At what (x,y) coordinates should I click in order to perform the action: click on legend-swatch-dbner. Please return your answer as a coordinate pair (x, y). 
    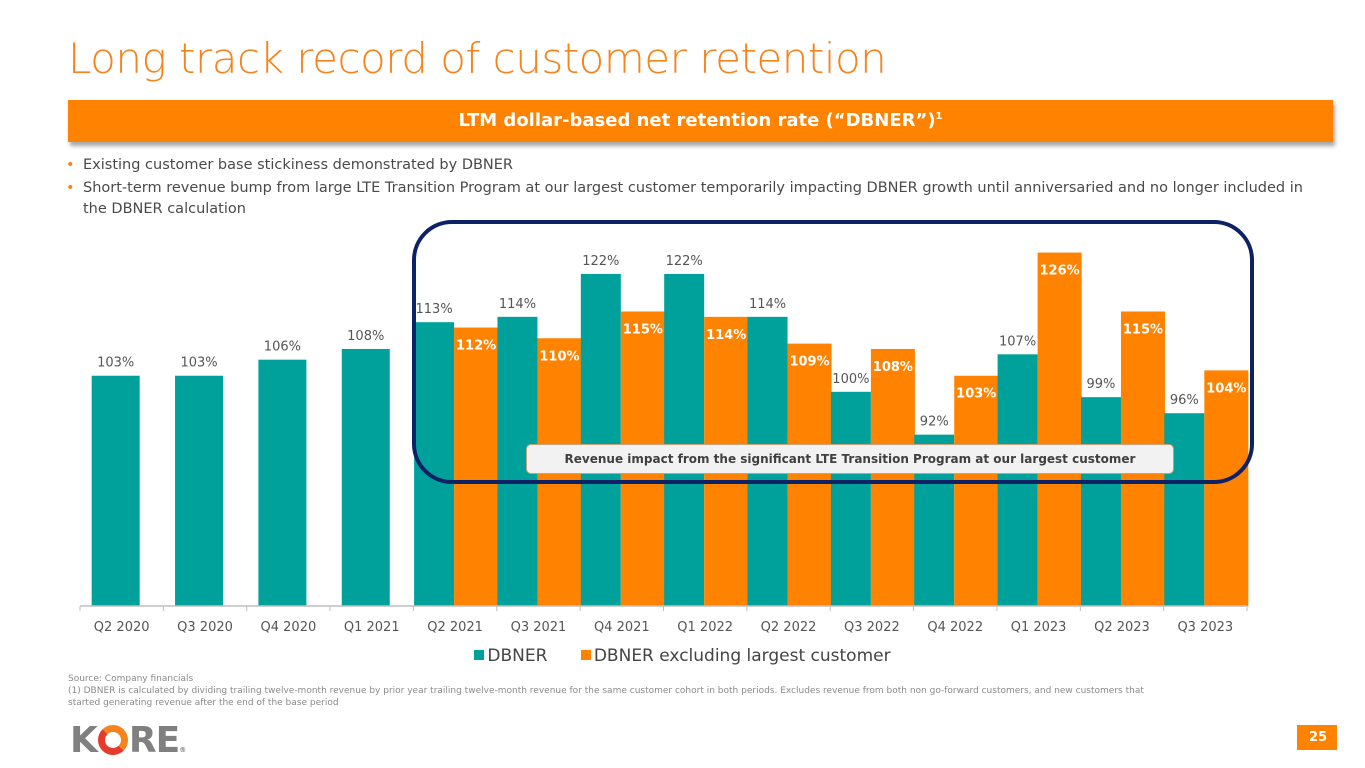
    Looking at the image, I should click on (479, 655).